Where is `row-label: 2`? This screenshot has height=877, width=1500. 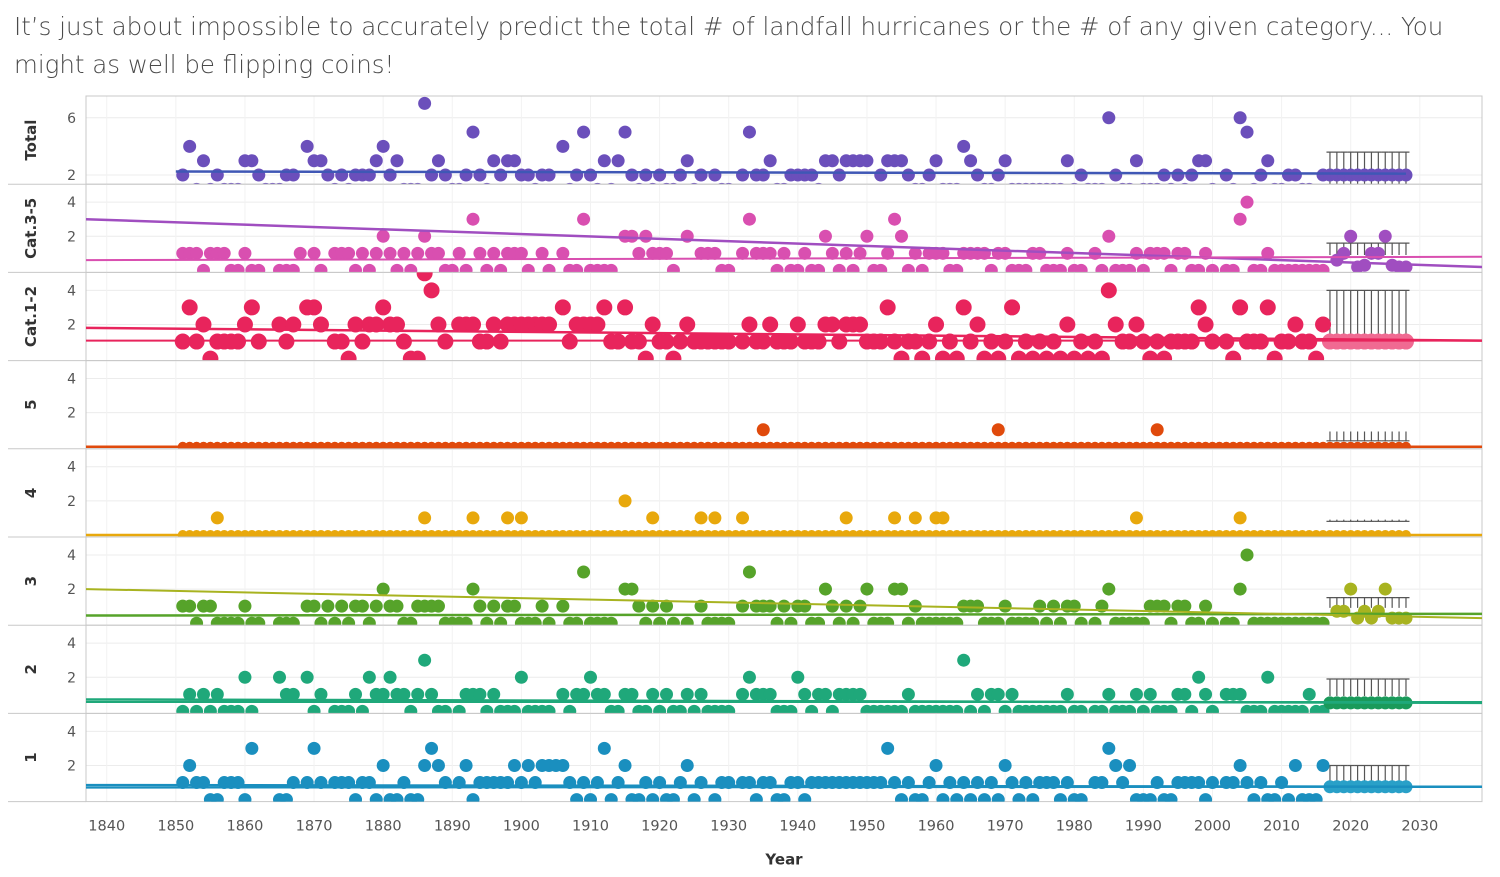
row-label: 2 is located at coordinates (31, 669).